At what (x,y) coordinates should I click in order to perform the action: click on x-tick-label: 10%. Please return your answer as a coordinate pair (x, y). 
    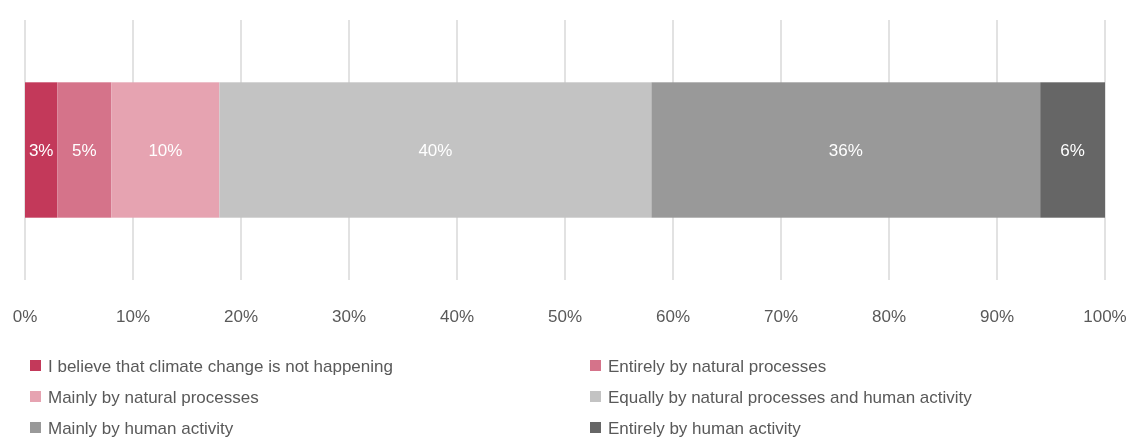
    Looking at the image, I should click on (133, 316).